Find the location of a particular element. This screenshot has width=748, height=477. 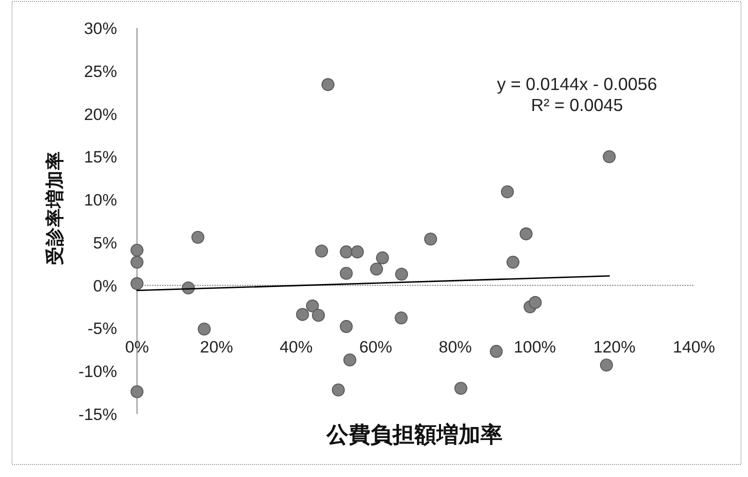

y-tick-label: -10% is located at coordinates (97, 372).